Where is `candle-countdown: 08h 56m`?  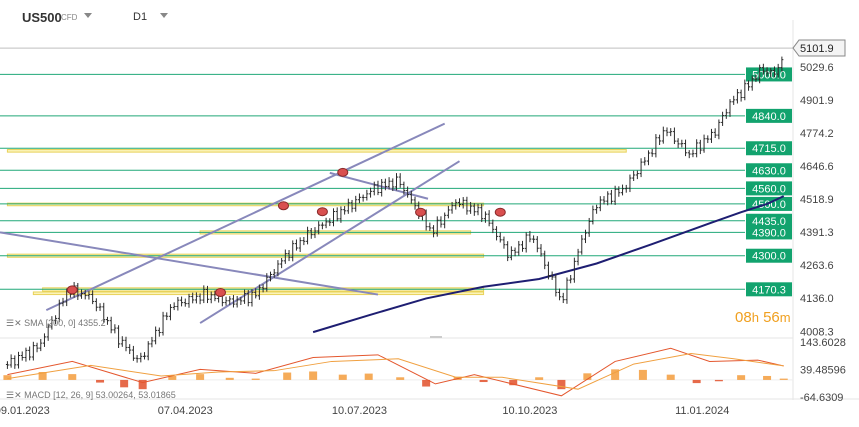
candle-countdown: 08h 56m is located at coordinates (763, 317).